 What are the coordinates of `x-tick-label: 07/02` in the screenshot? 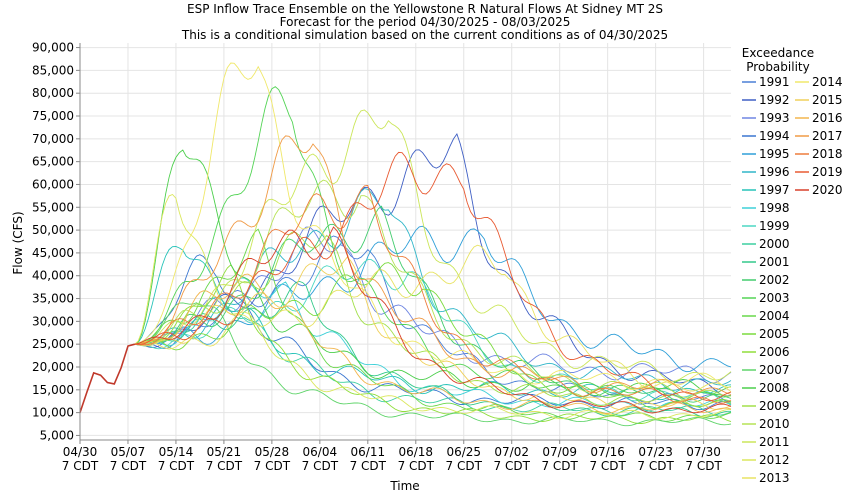 It's located at (511, 452).